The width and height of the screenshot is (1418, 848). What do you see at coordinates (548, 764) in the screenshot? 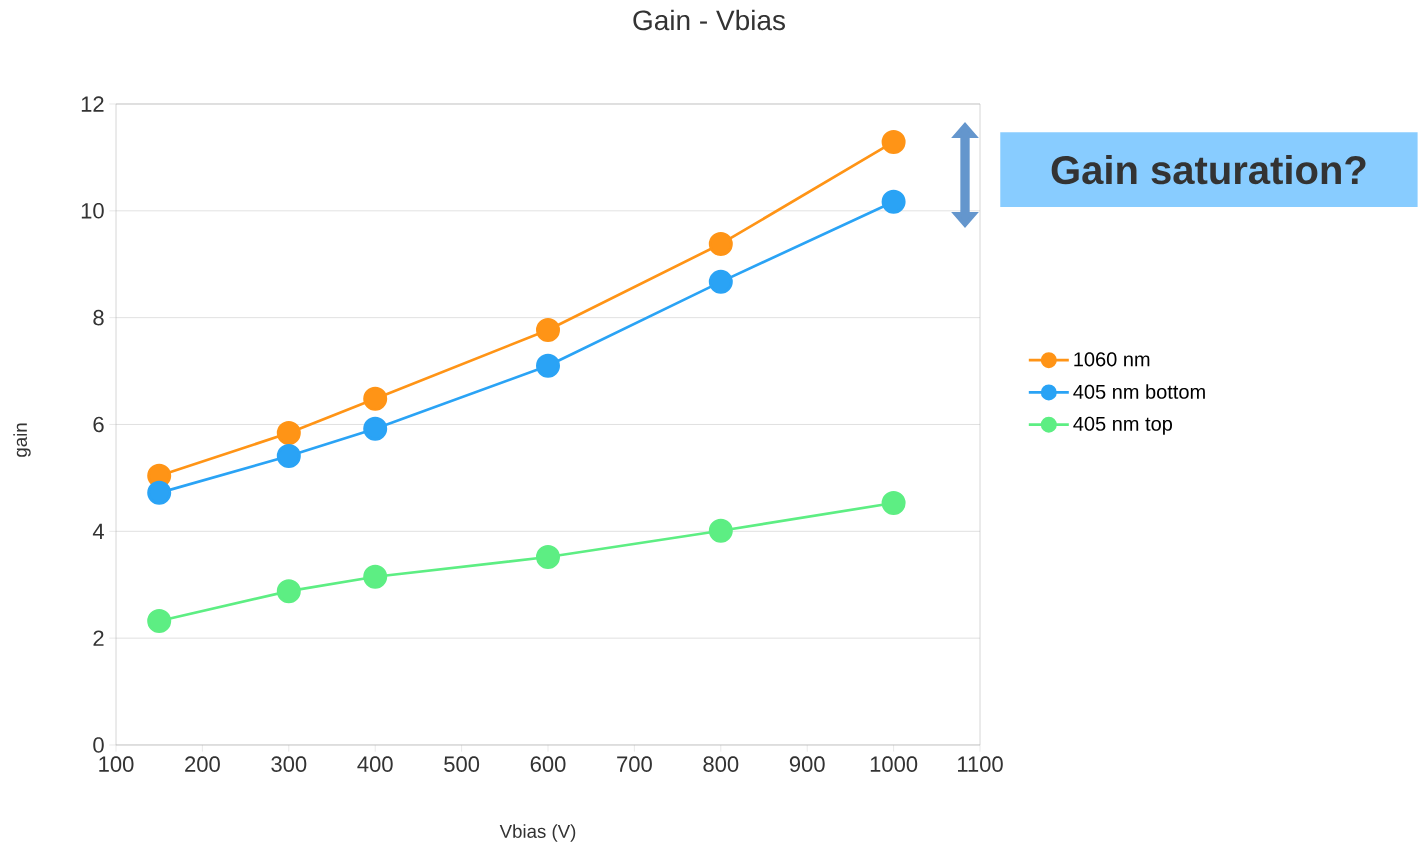
I see `x-tick-label: 600` at bounding box center [548, 764].